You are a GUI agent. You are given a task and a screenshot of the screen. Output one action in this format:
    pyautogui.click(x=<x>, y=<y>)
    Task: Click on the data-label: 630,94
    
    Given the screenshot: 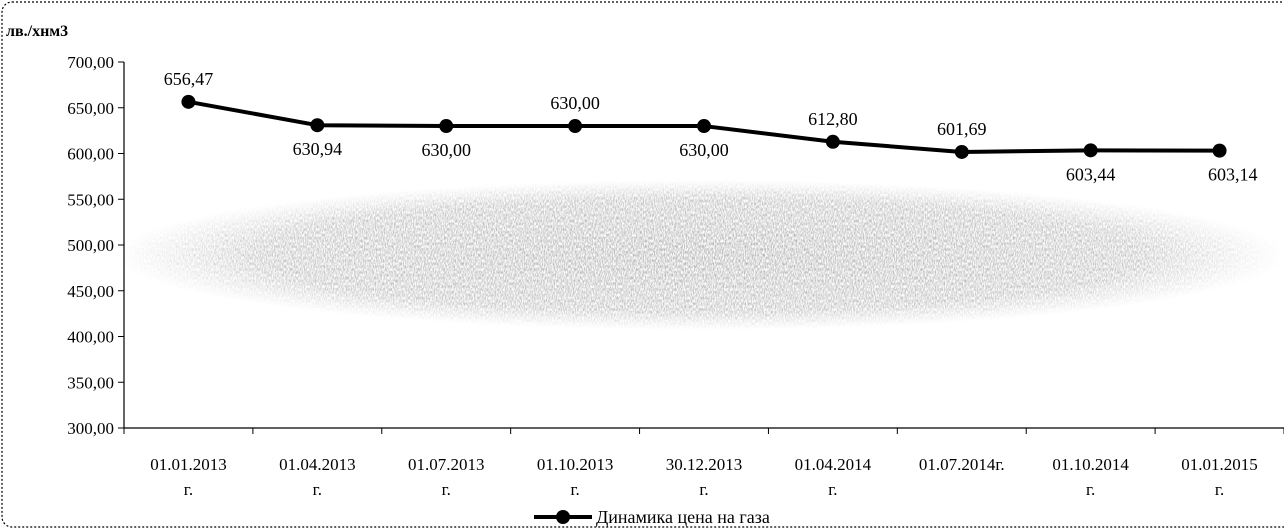 What is the action you would take?
    pyautogui.click(x=318, y=149)
    